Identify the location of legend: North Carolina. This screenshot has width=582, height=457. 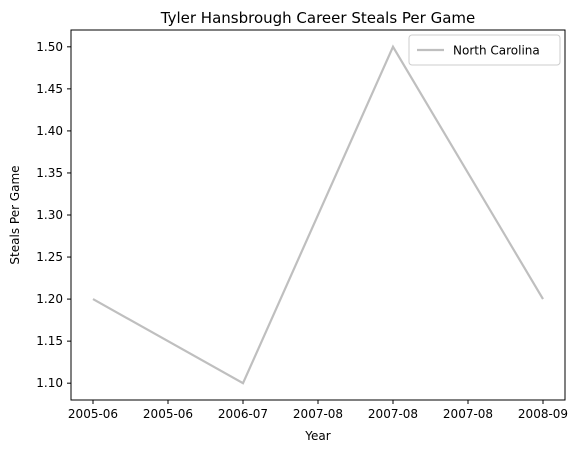
(484, 50).